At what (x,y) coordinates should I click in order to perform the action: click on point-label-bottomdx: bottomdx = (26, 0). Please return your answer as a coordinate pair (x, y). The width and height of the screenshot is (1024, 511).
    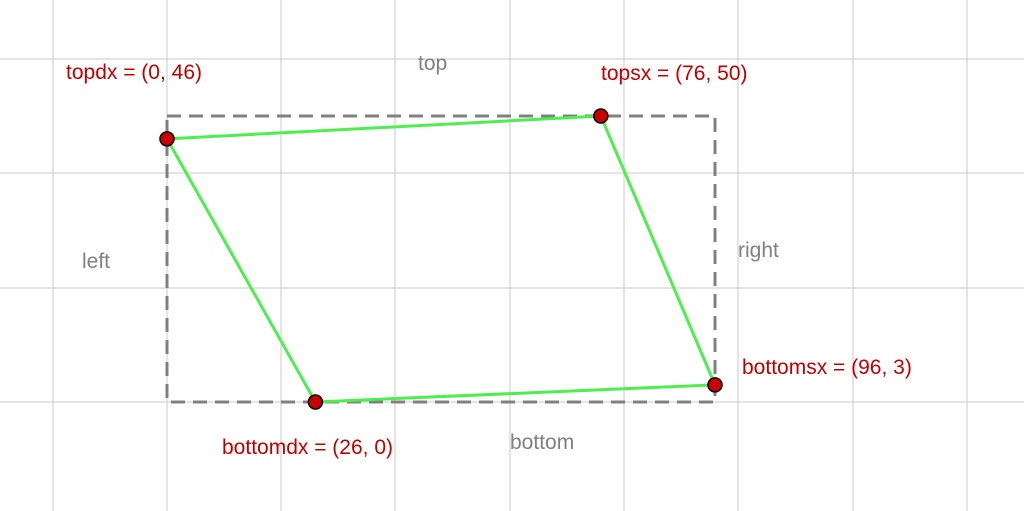
    Looking at the image, I should click on (307, 447).